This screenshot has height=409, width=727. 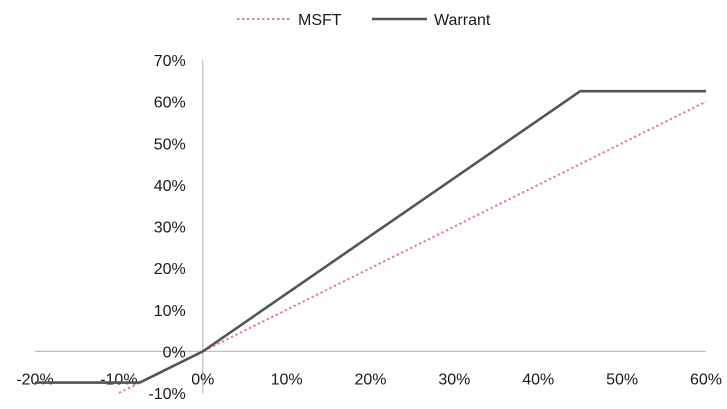 What do you see at coordinates (166, 394) in the screenshot?
I see `y-tick-label: -10%` at bounding box center [166, 394].